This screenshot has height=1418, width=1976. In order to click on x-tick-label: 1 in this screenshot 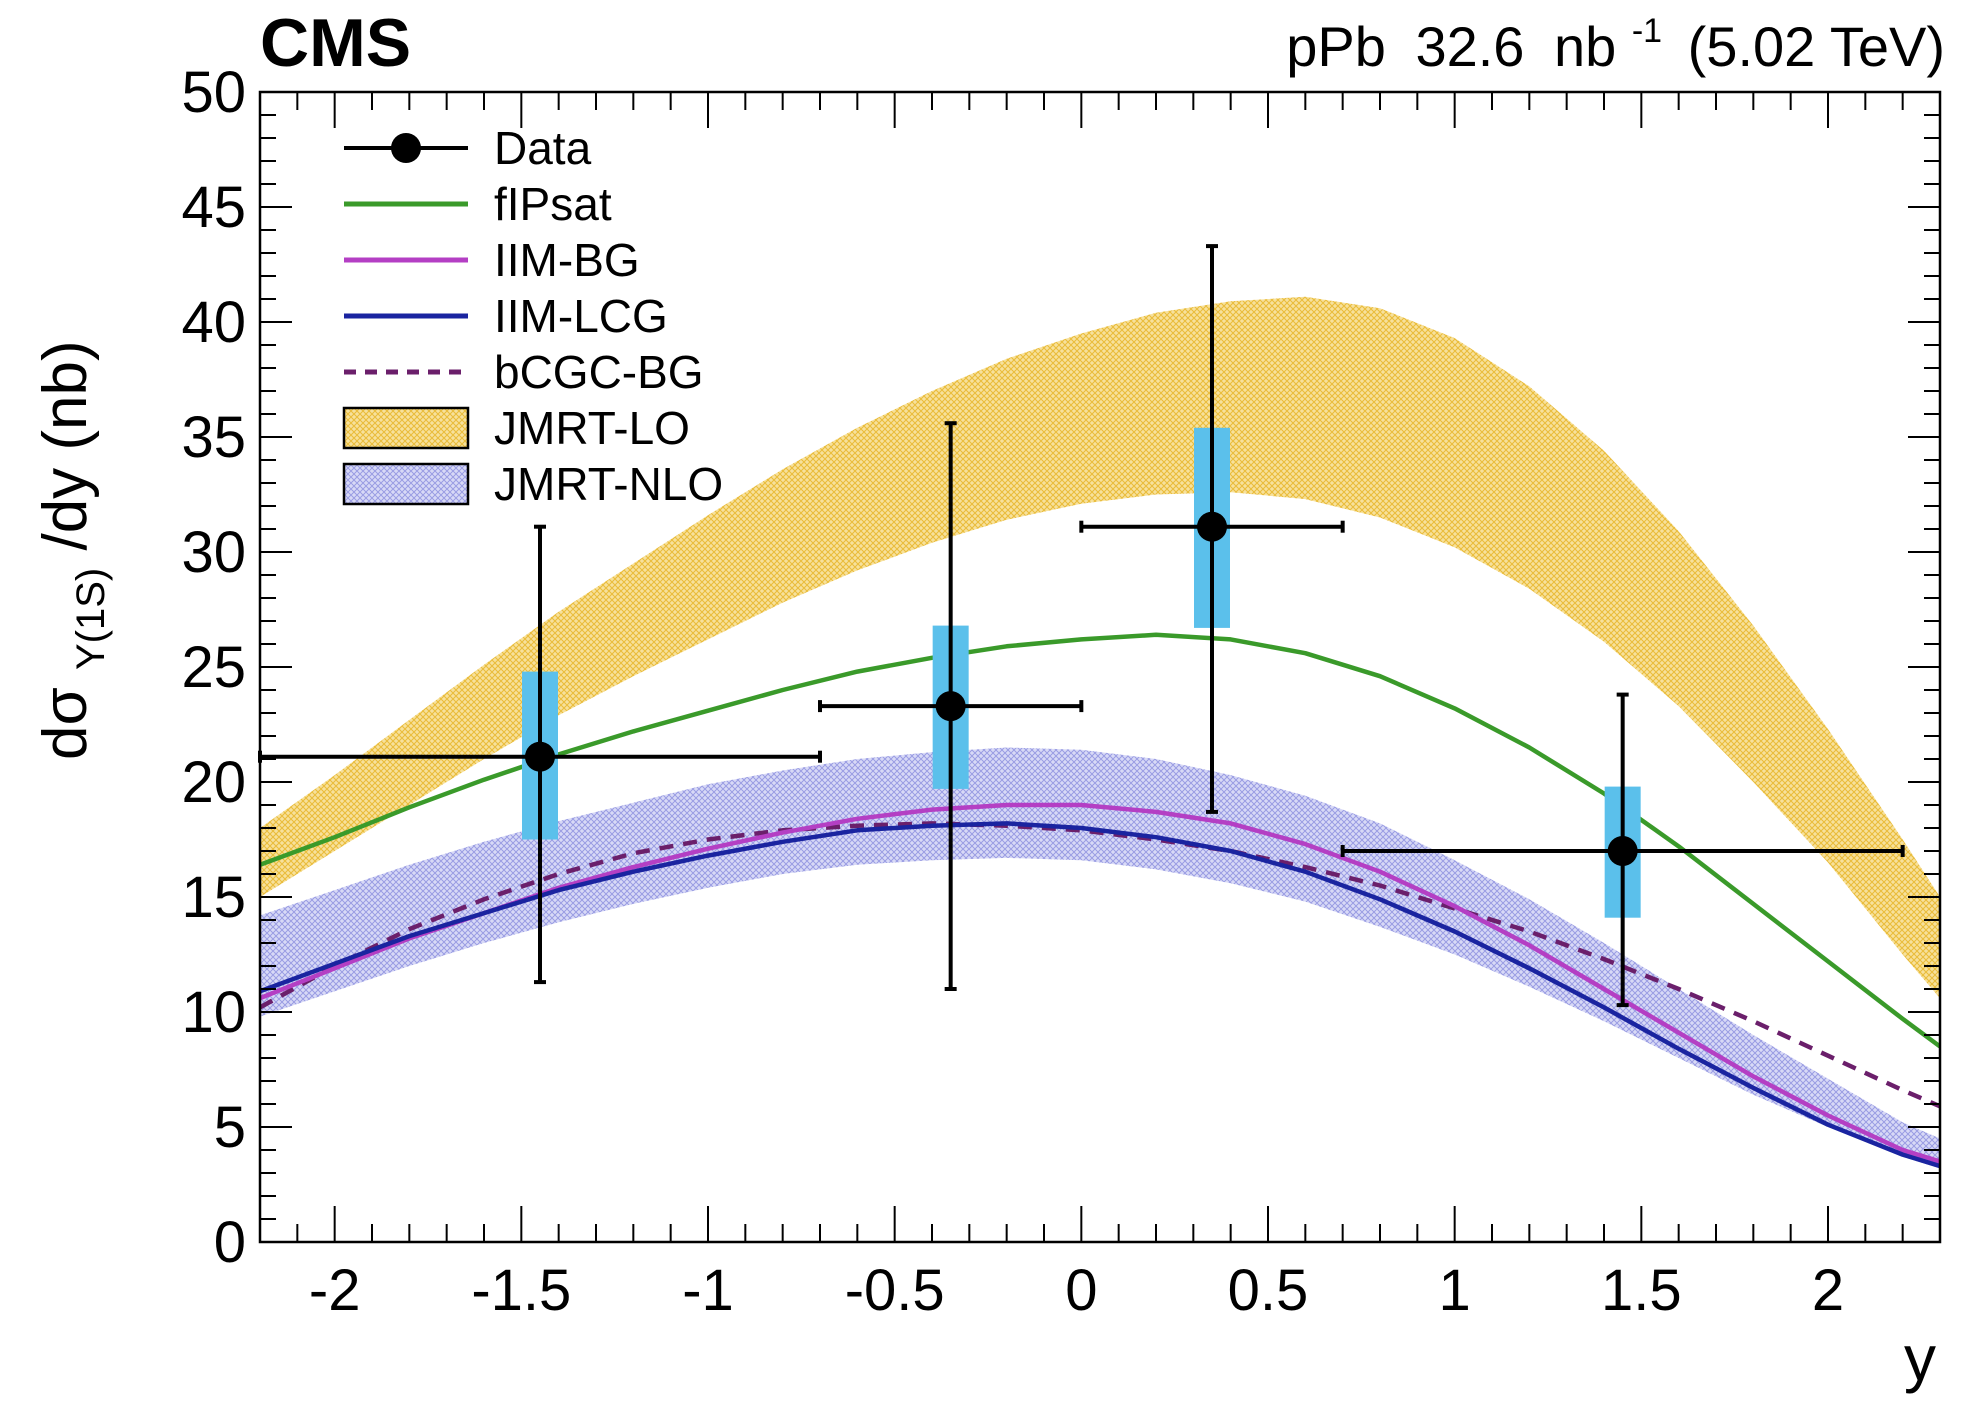, I will do `click(1455, 1290)`.